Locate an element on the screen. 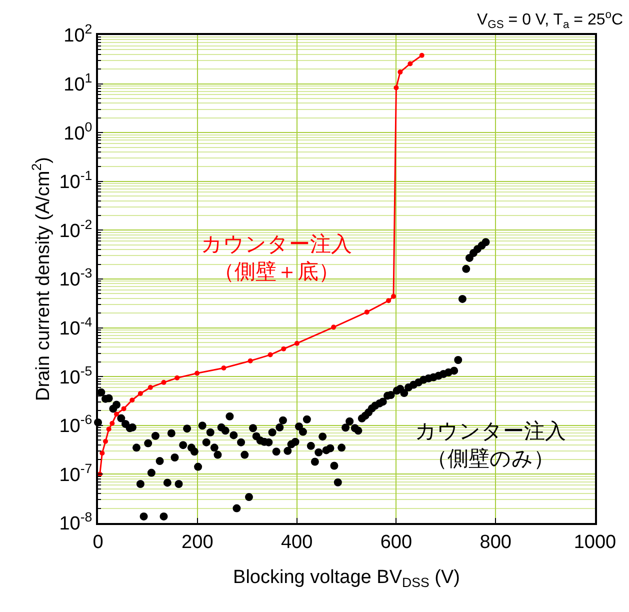 Image resolution: width=629 pixels, height=612 pixels. x-axis-title: Blocking voltage BV$_{DSS}$ (V) is located at coordinates (346, 578).